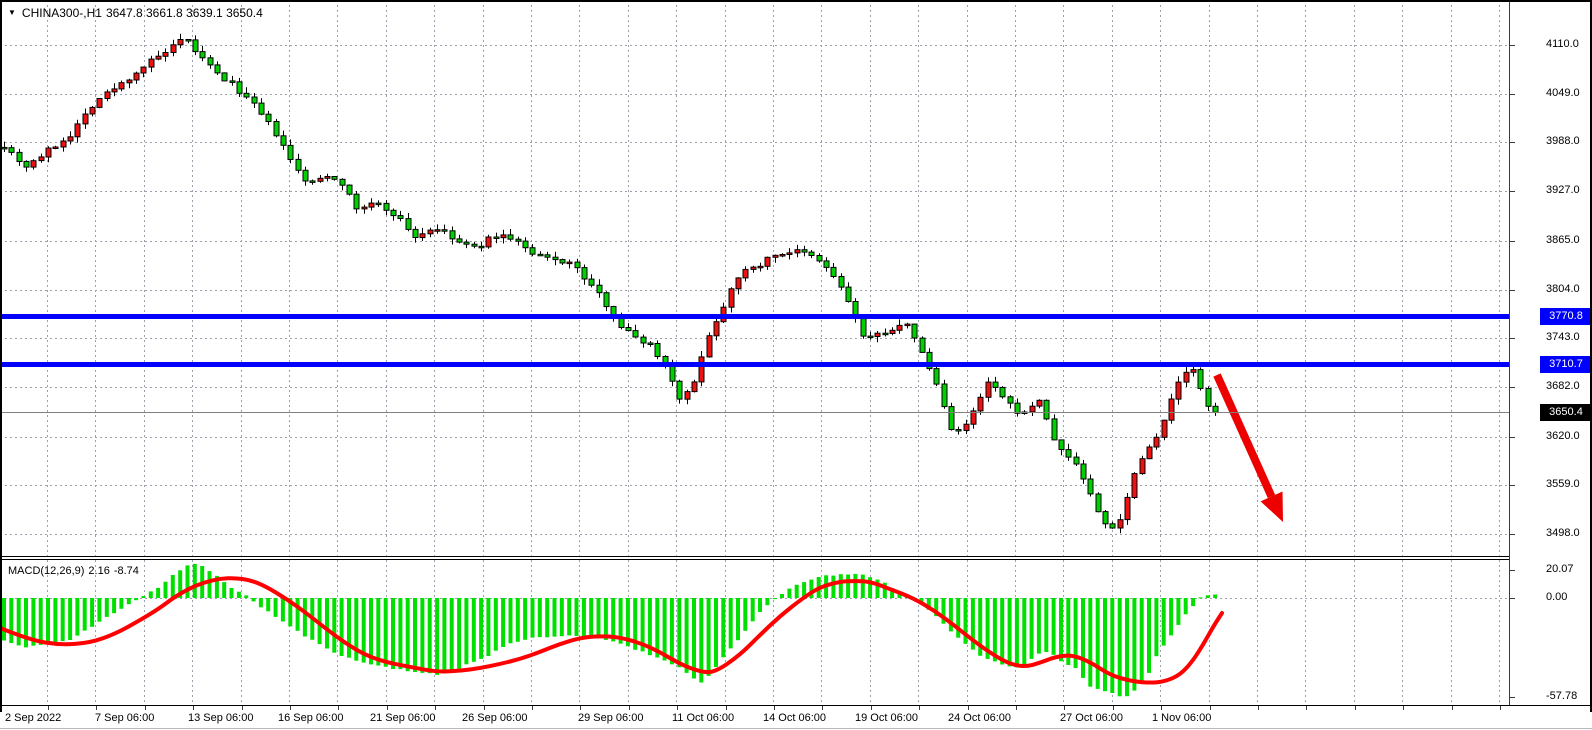  I want to click on price-tick-label: 3988.0, so click(1563, 141).